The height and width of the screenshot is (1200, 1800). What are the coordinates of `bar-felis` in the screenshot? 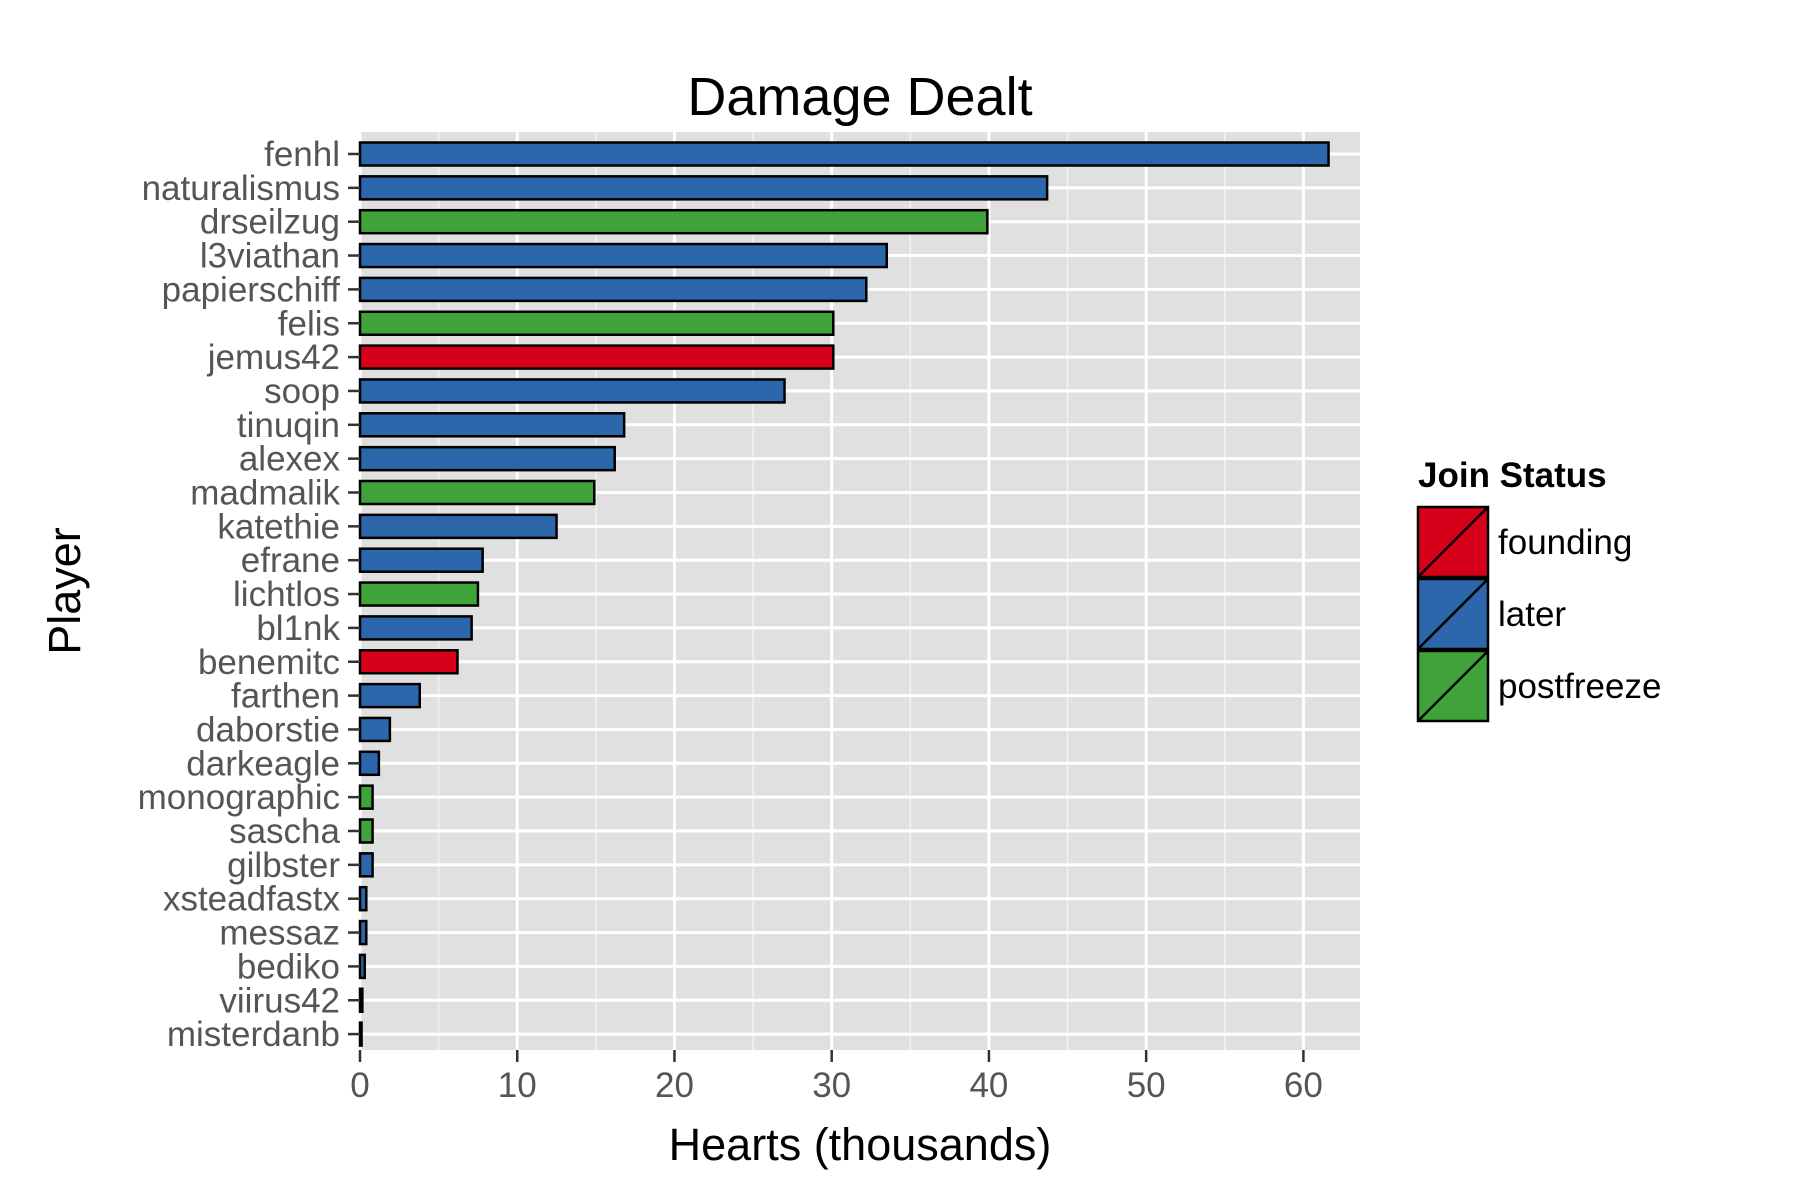 It's located at (596, 323).